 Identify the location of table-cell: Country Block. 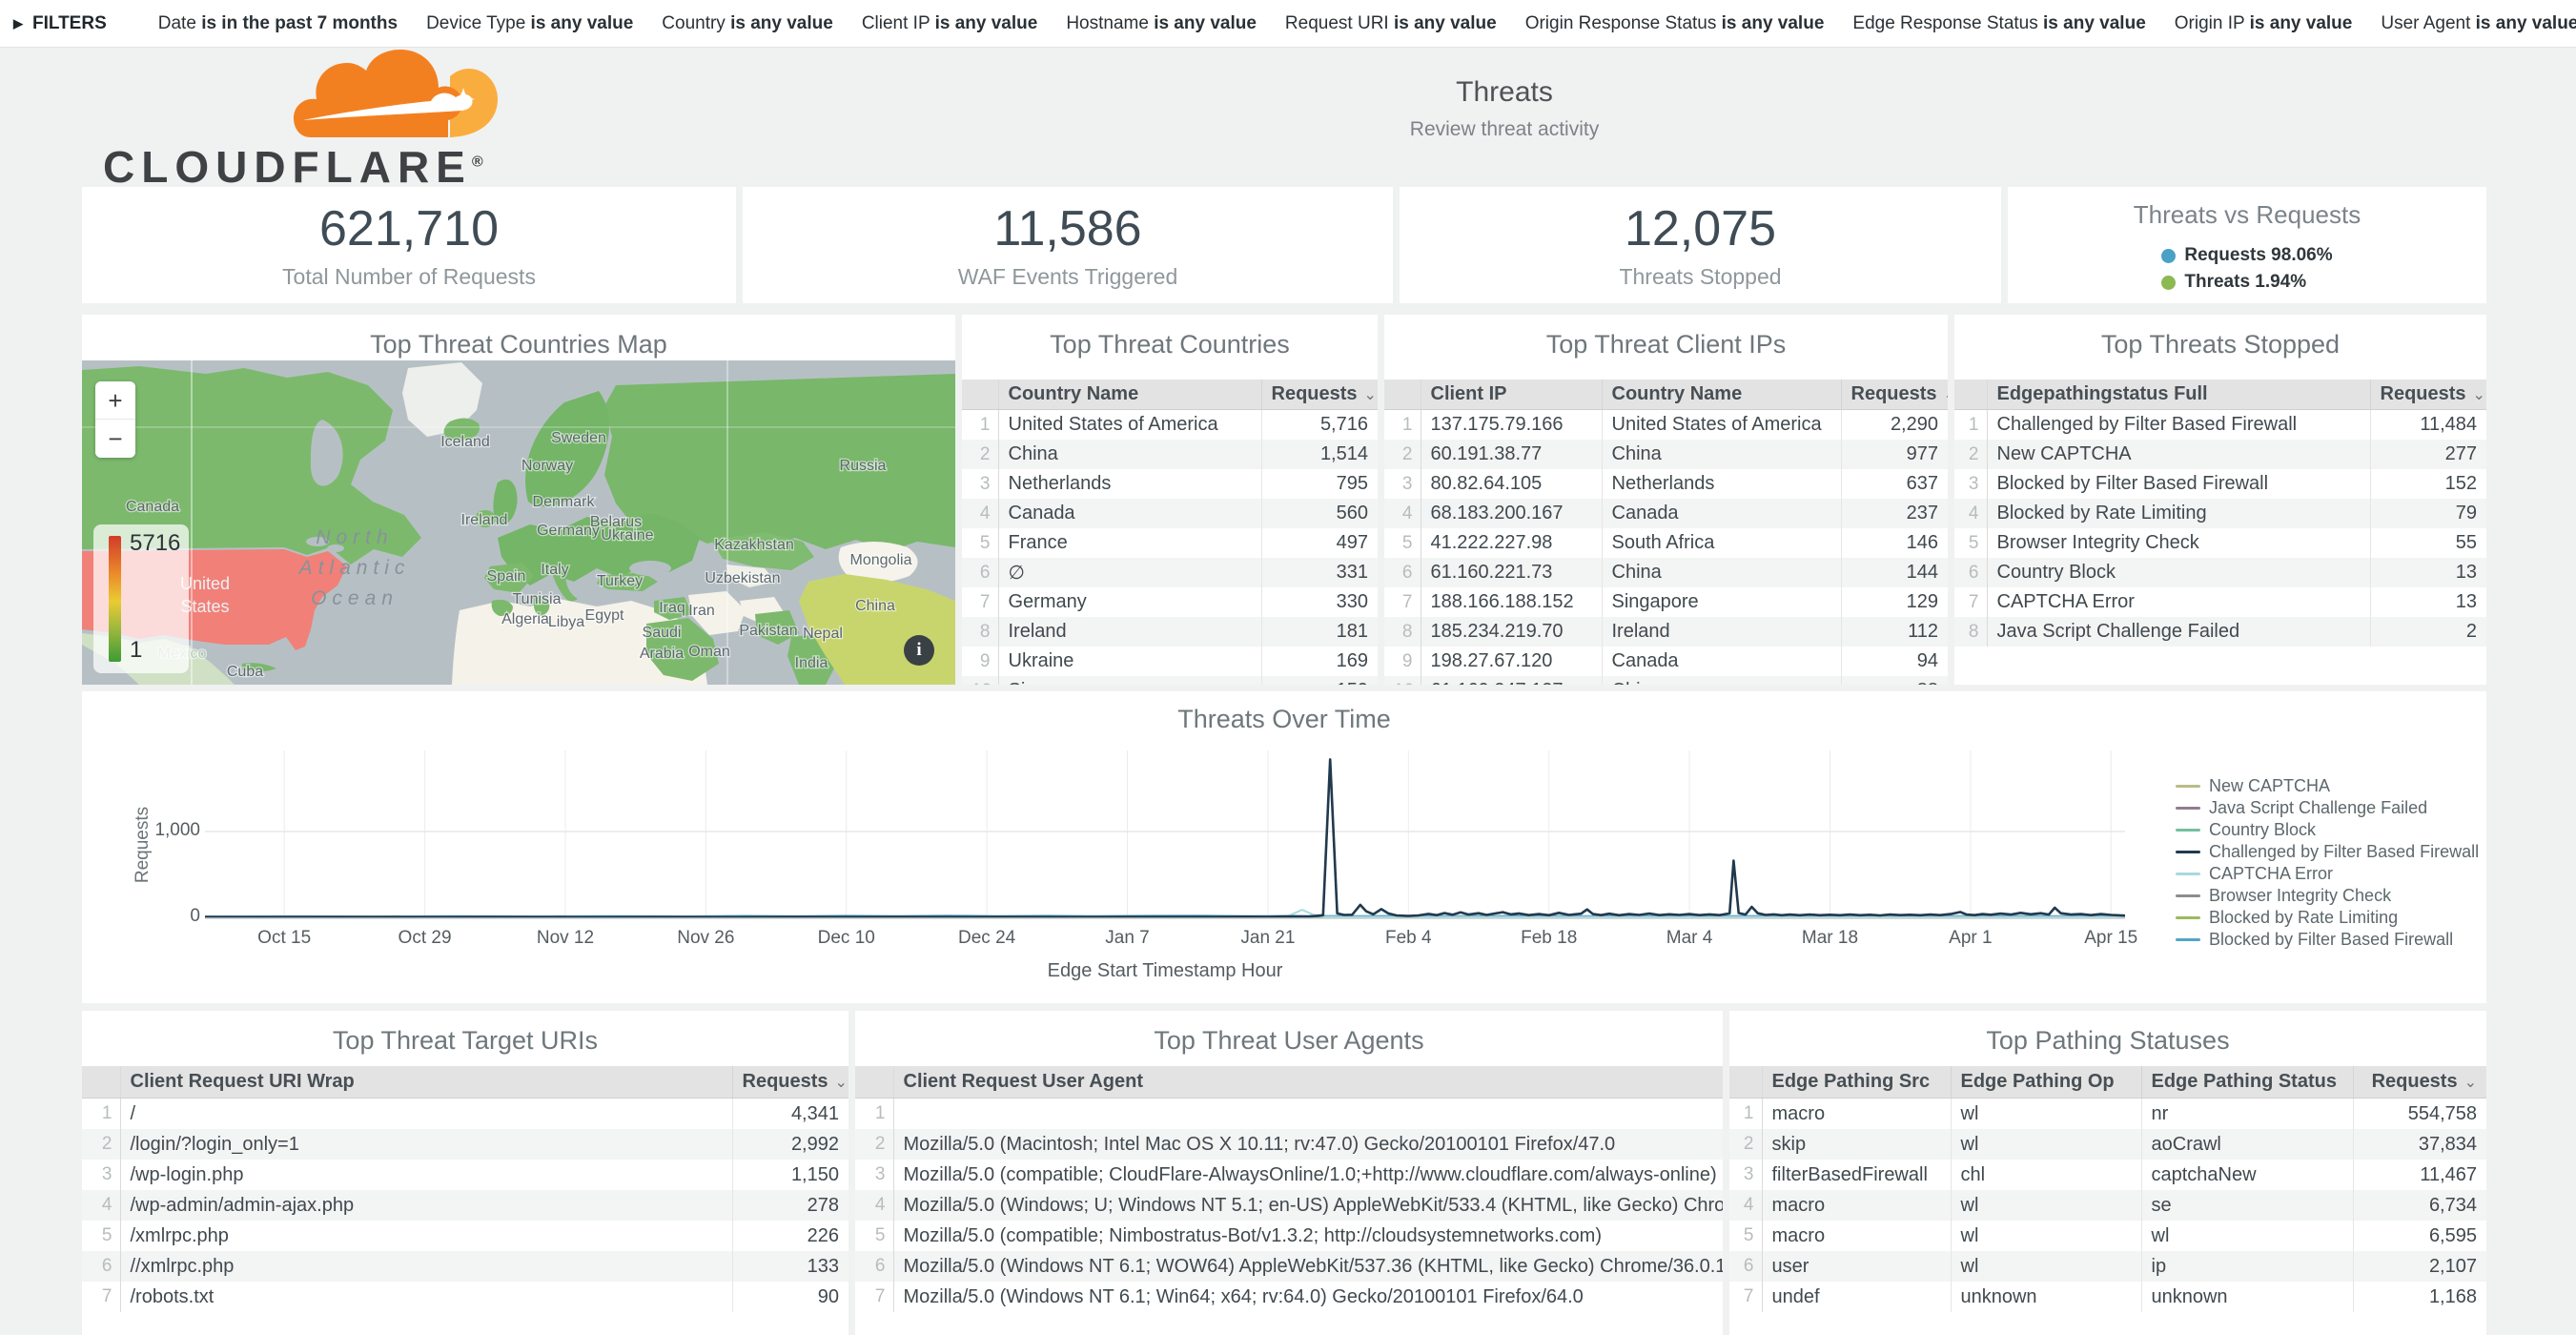
(2178, 572).